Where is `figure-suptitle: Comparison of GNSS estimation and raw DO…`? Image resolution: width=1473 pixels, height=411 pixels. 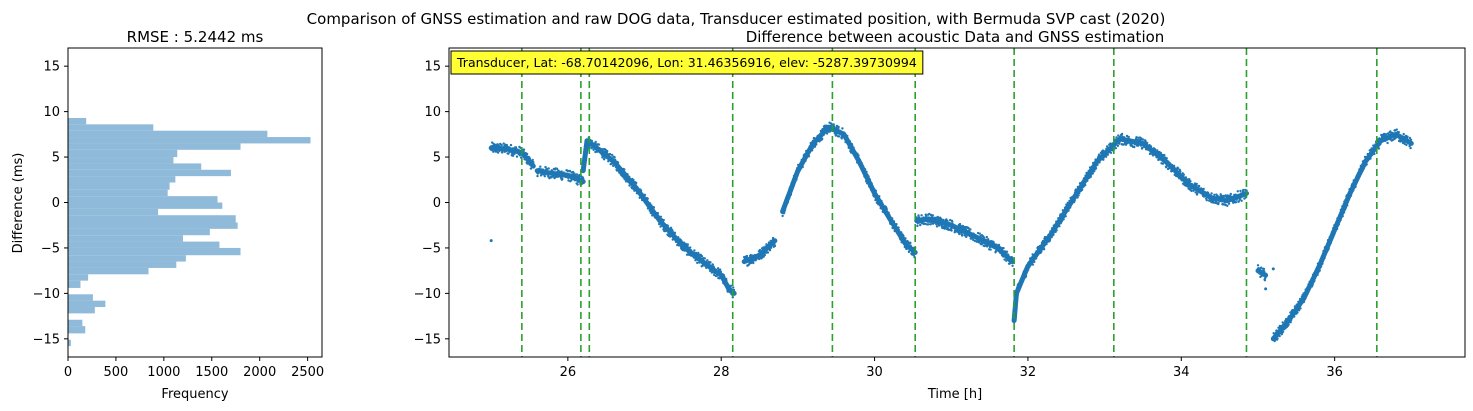
figure-suptitle: Comparison of GNSS estimation and raw DO… is located at coordinates (736, 19).